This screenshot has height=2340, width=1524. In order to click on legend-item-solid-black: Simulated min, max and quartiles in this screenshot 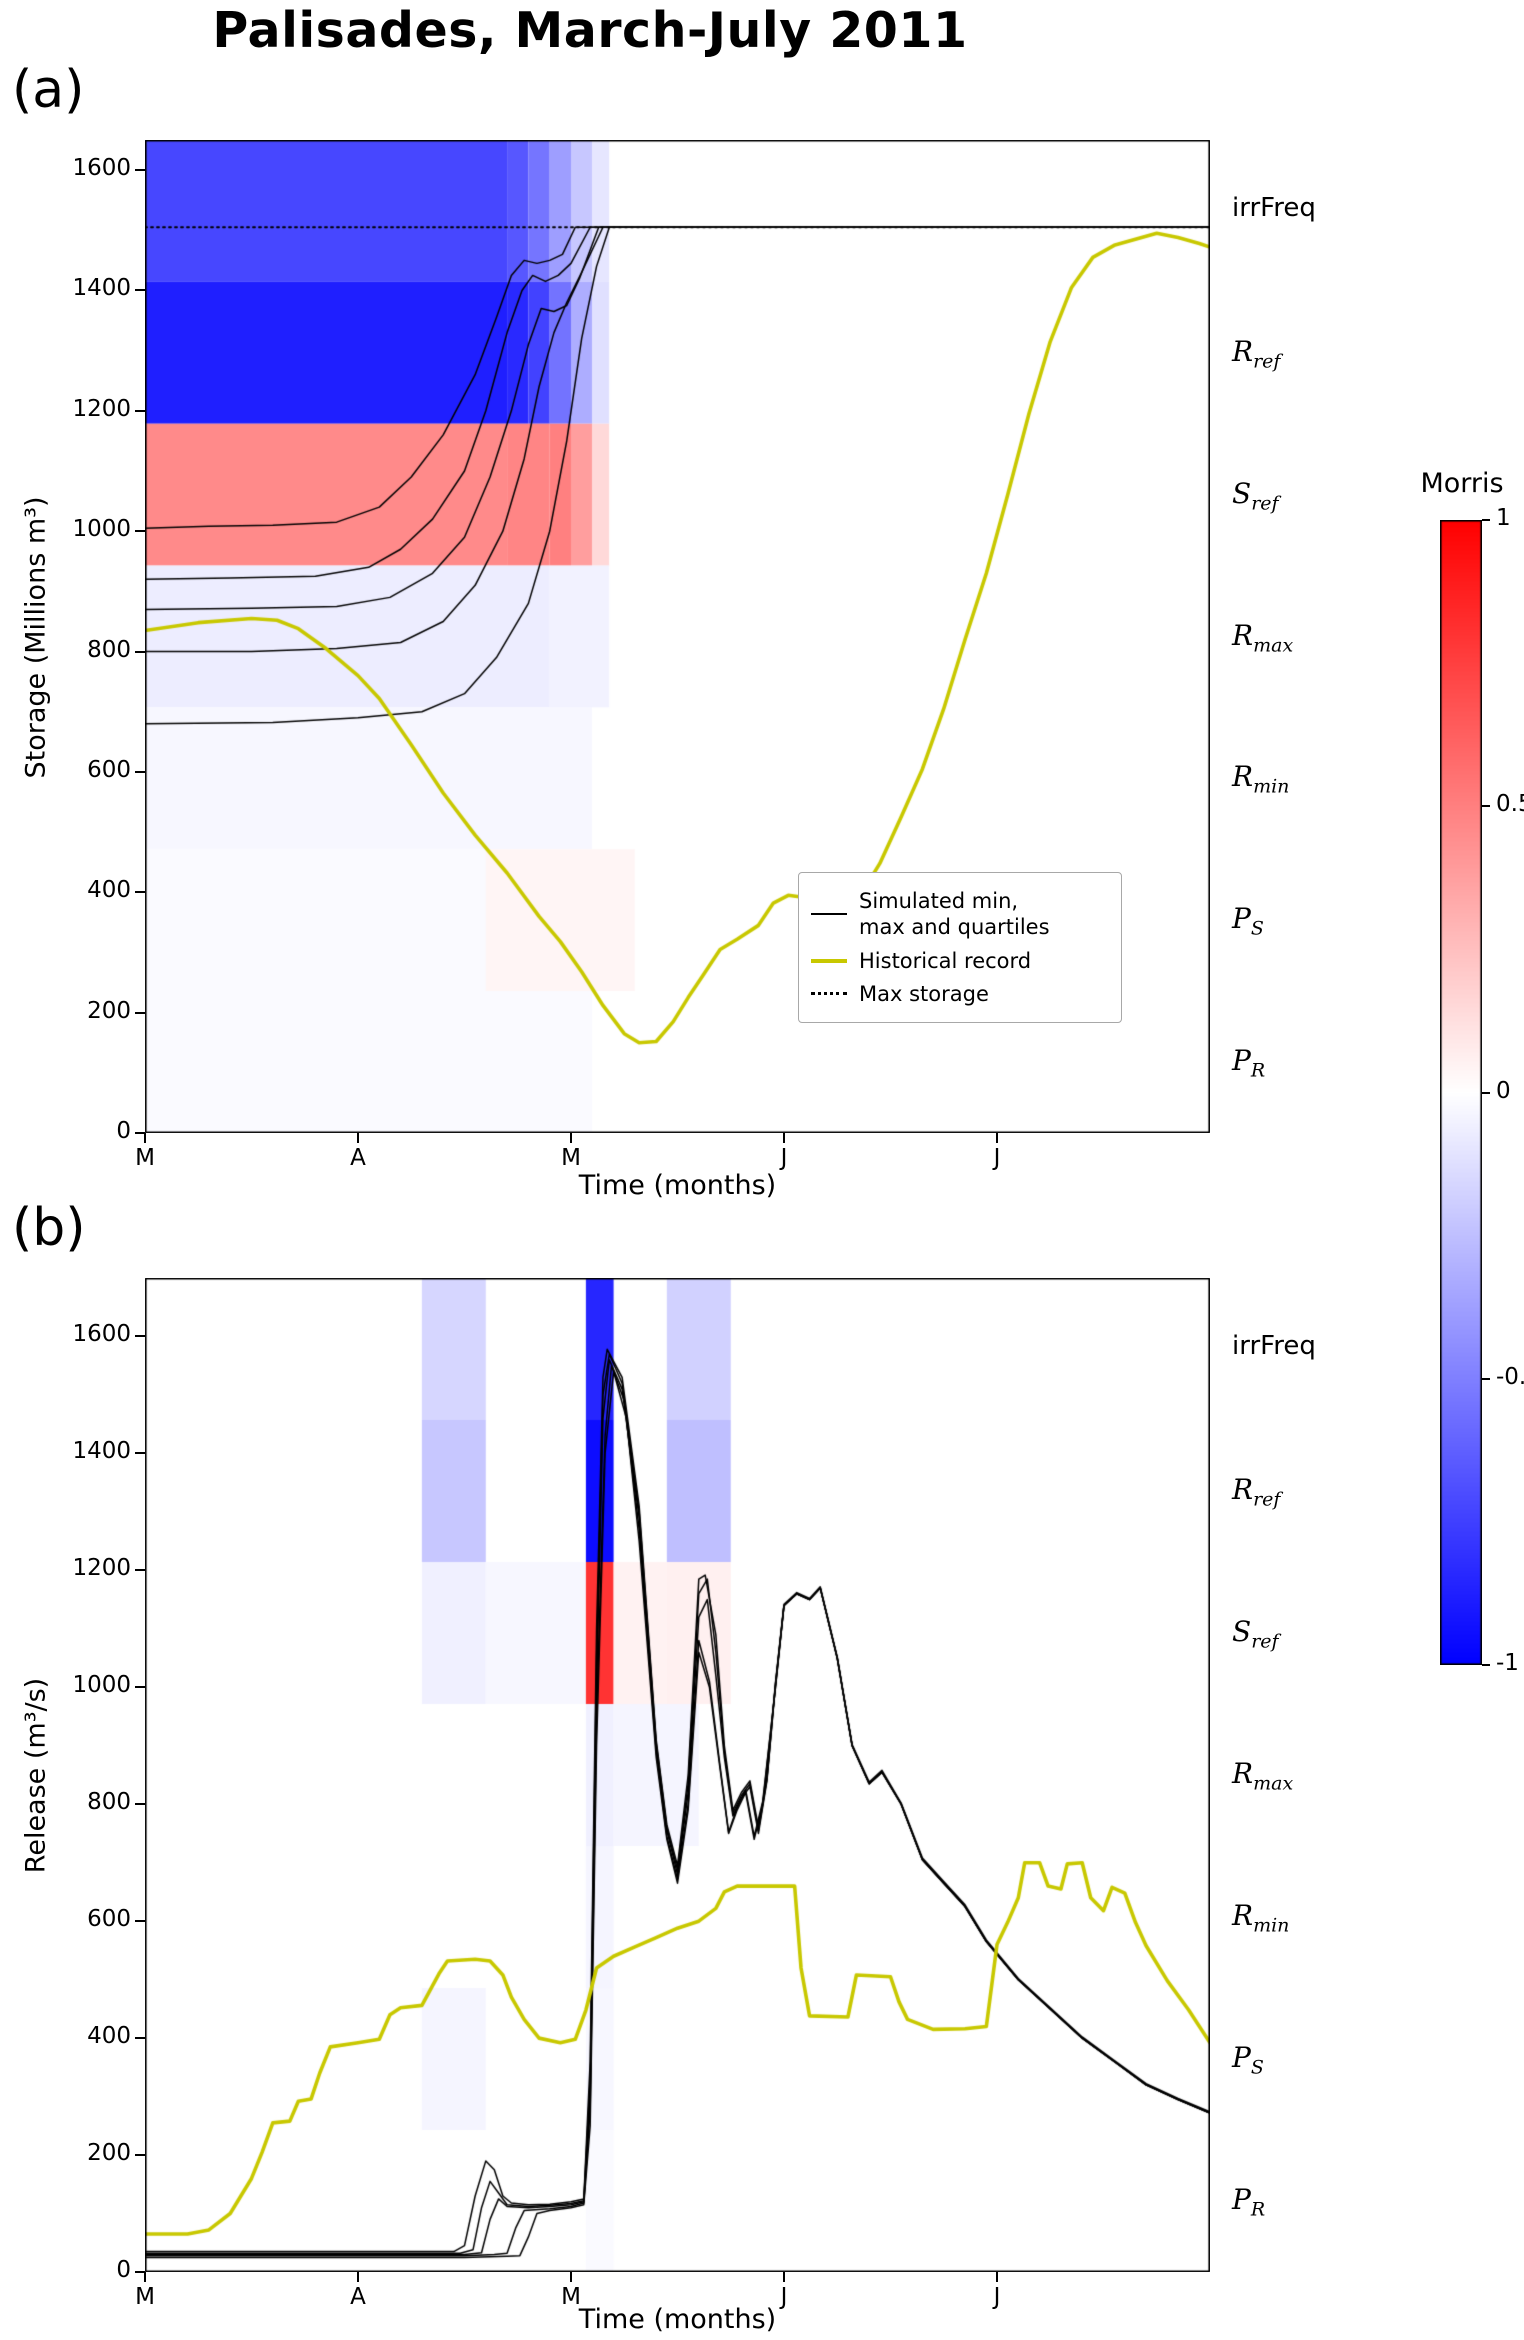, I will do `click(960, 914)`.